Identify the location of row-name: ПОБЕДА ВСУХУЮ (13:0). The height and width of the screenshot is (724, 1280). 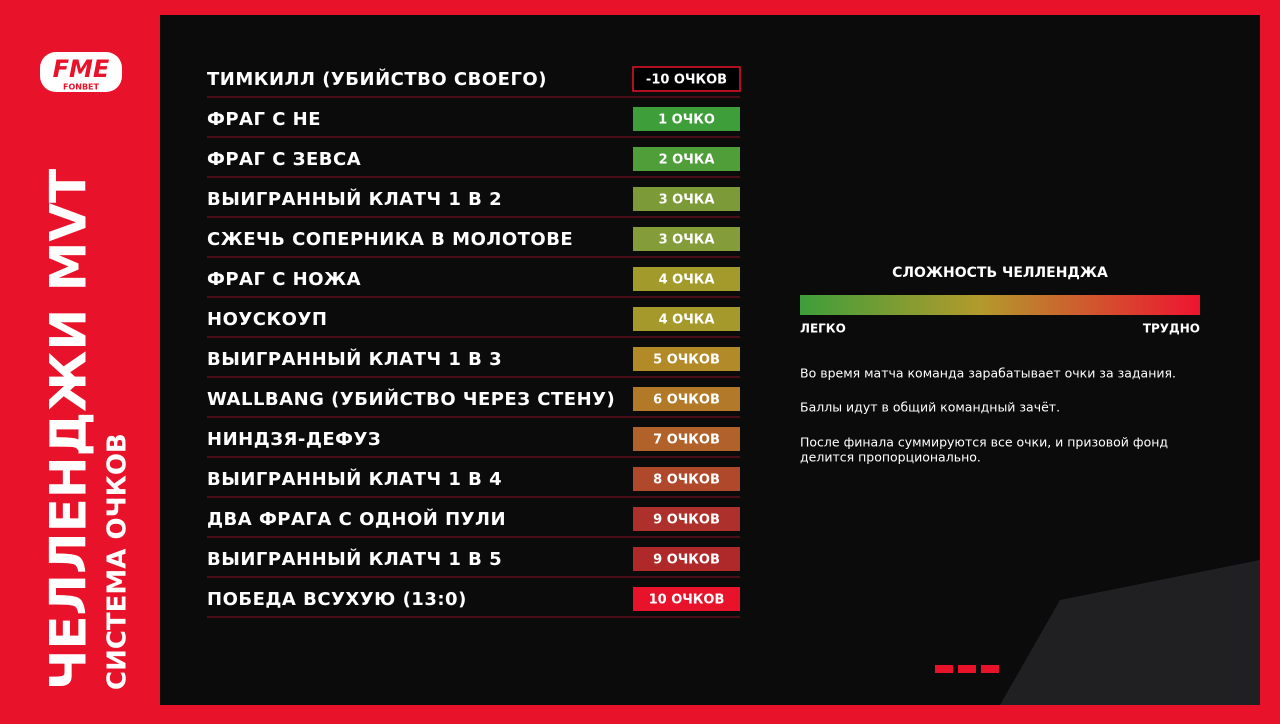
(337, 599).